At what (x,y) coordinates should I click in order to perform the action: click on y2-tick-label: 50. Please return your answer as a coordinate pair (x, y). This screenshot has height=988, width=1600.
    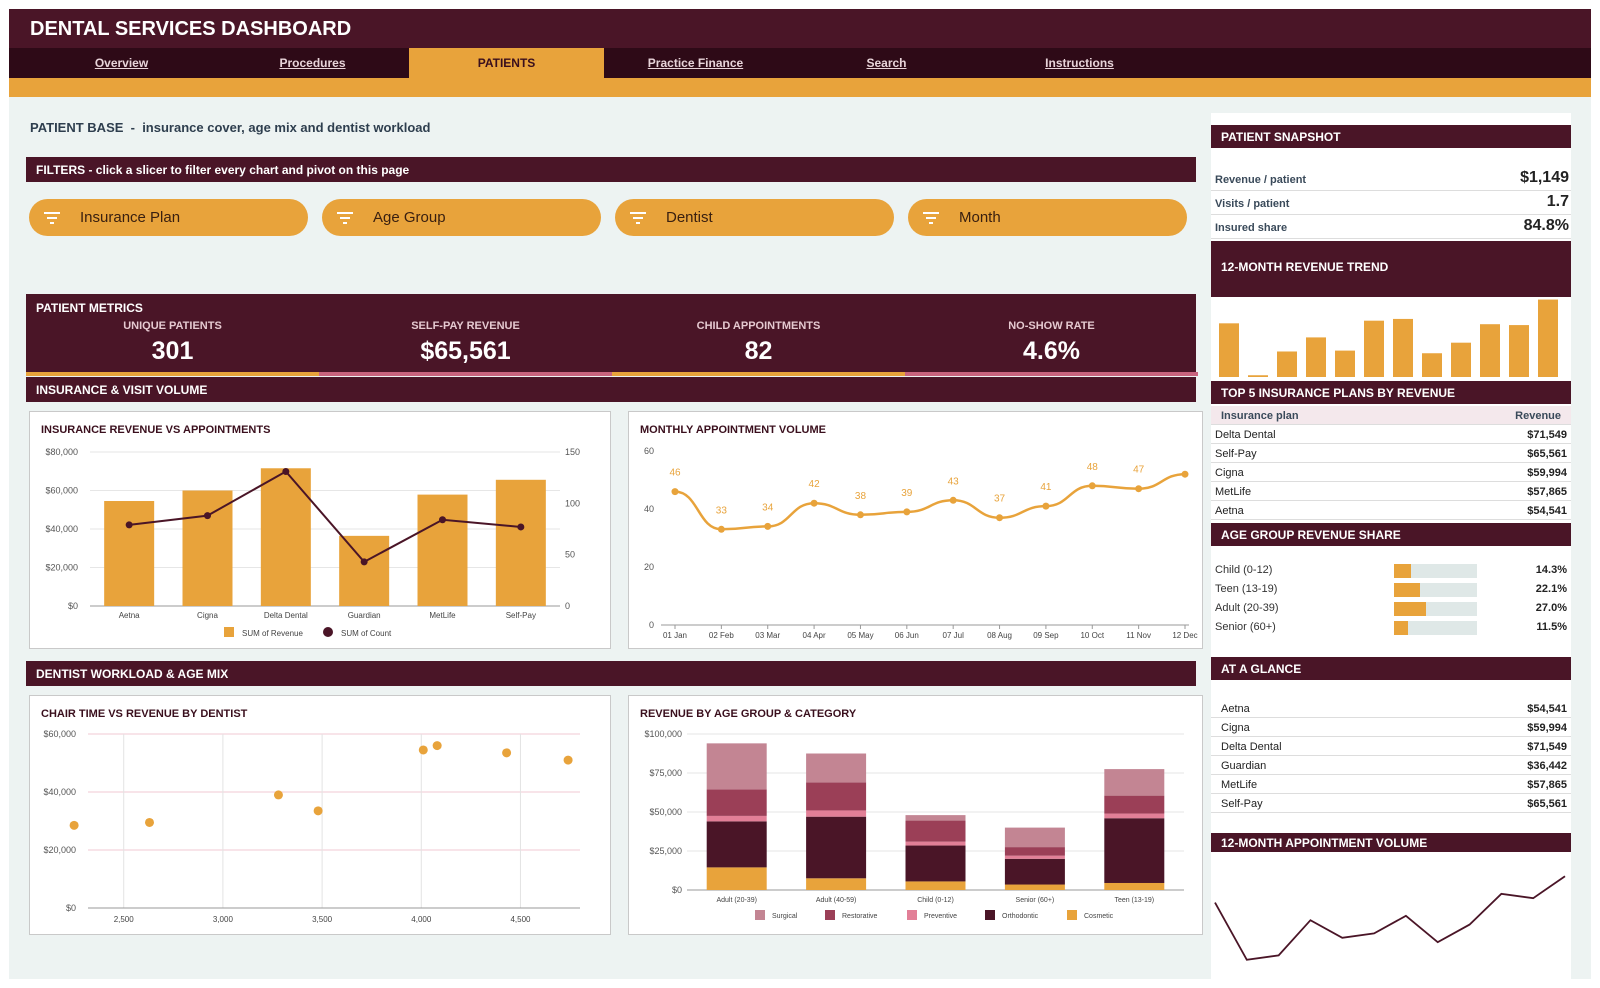
    Looking at the image, I should click on (570, 555).